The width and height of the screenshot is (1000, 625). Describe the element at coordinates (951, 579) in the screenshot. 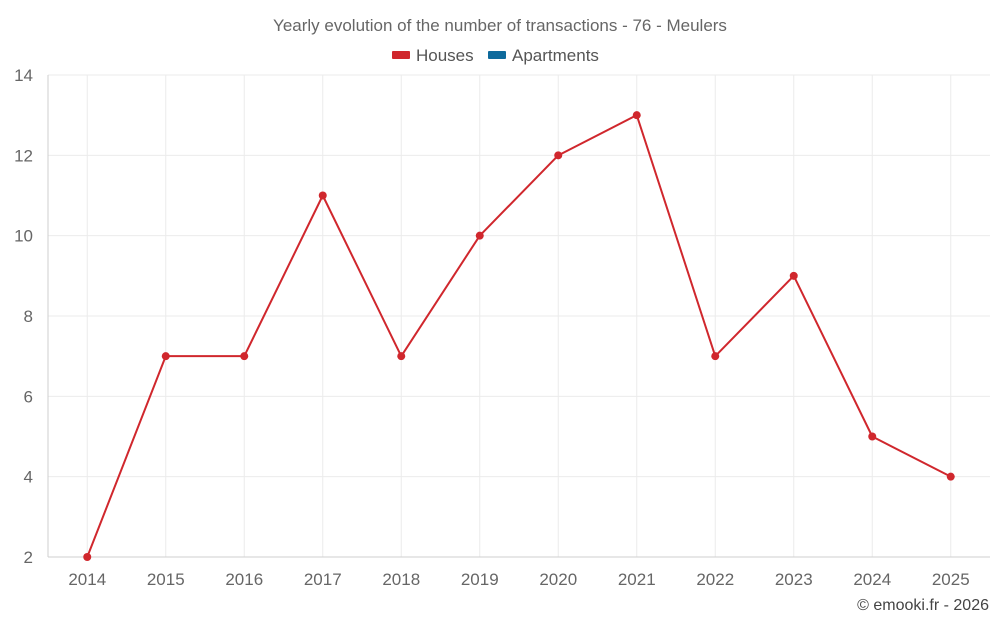

I see `x-tick-label: 2025` at that location.